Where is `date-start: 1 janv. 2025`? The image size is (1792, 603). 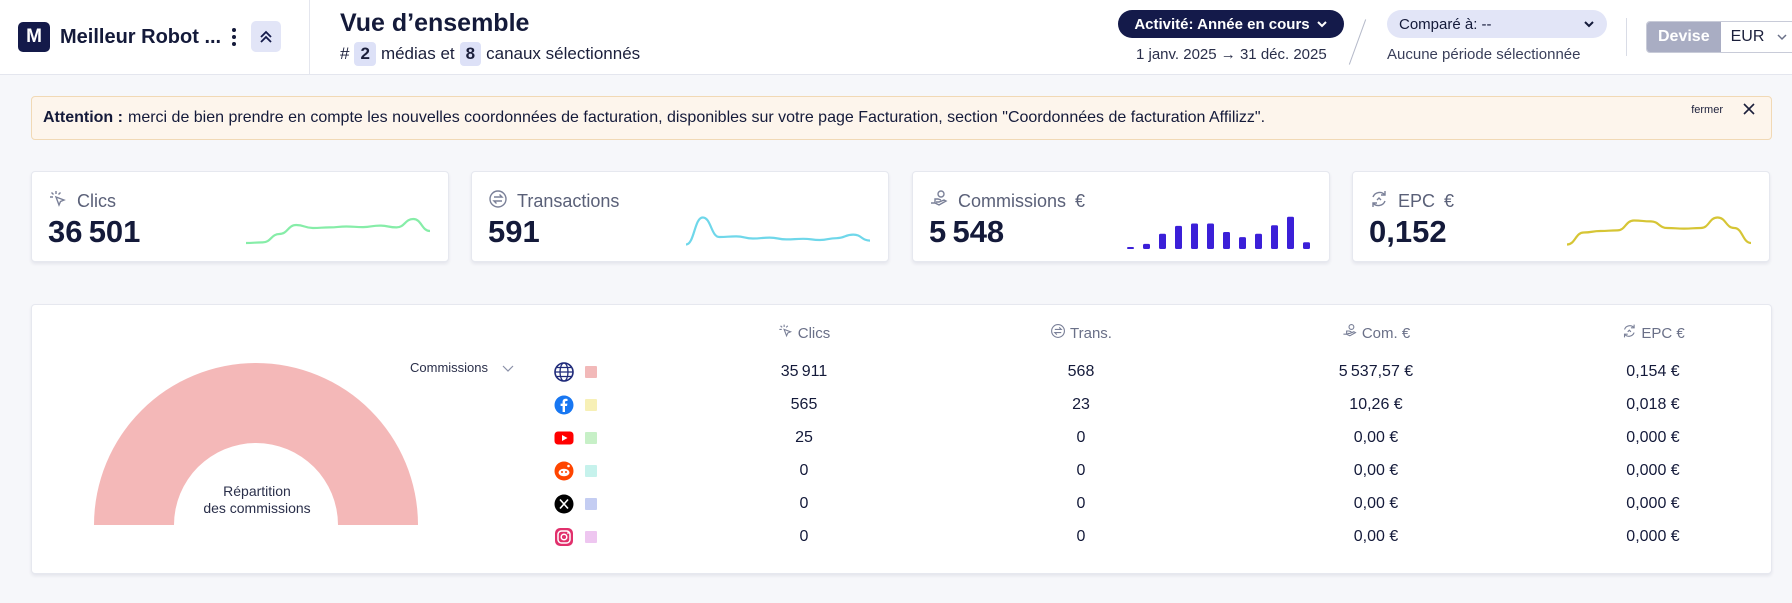 date-start: 1 janv. 2025 is located at coordinates (1176, 54).